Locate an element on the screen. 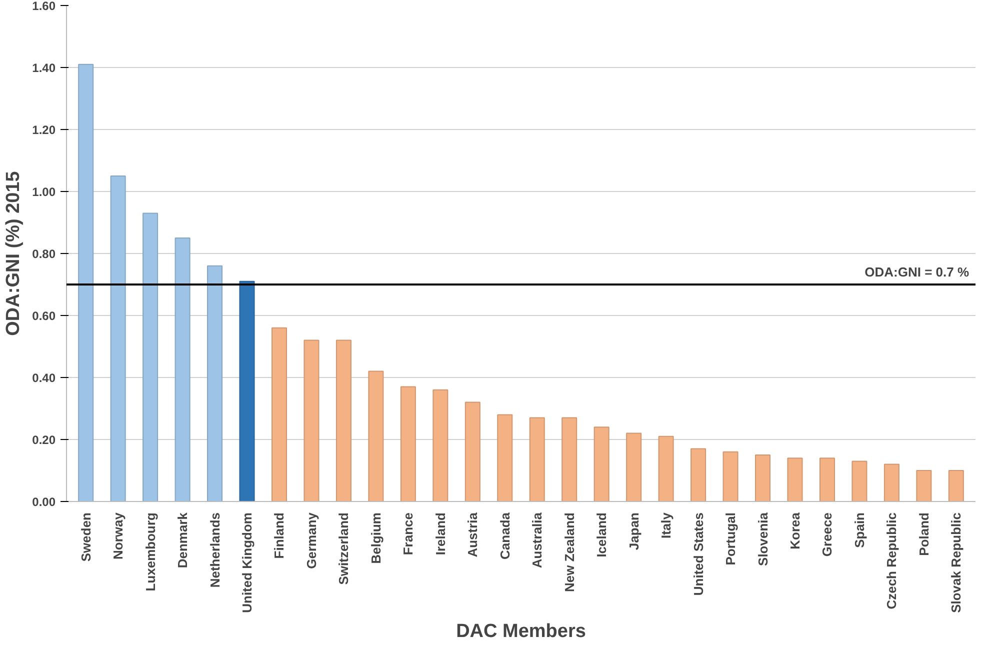  ref-line-label: ODA:GNI = 0.7 % is located at coordinates (917, 272).